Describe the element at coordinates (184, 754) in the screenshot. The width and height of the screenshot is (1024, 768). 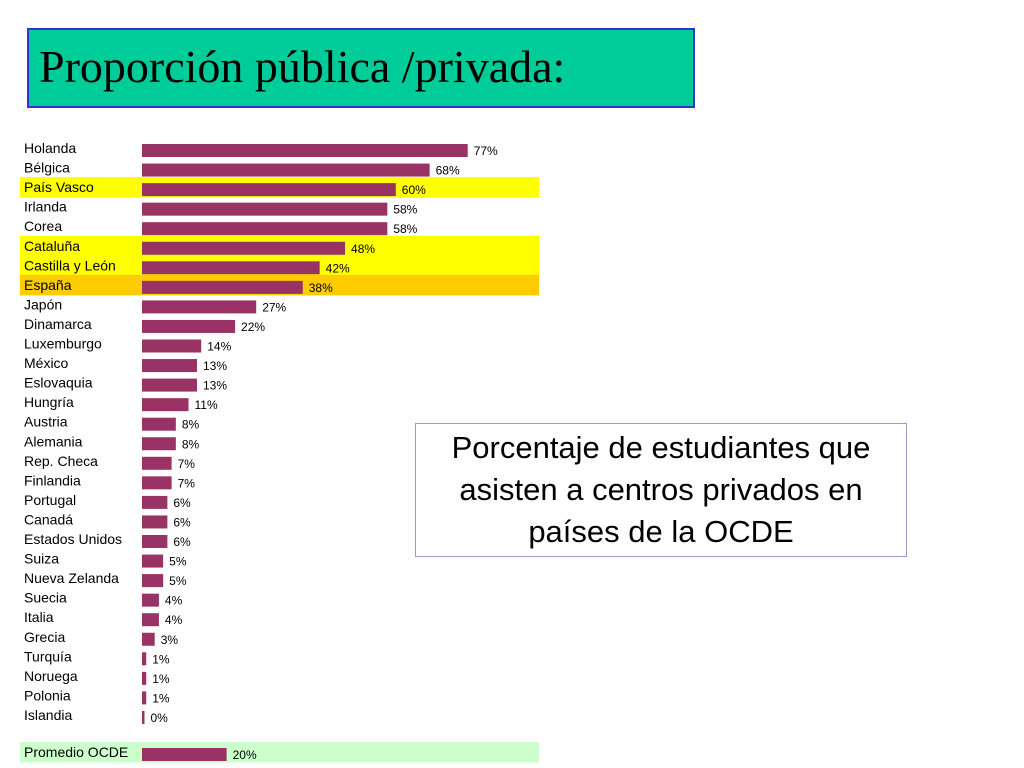
I see `bar-promedio-ocde` at that location.